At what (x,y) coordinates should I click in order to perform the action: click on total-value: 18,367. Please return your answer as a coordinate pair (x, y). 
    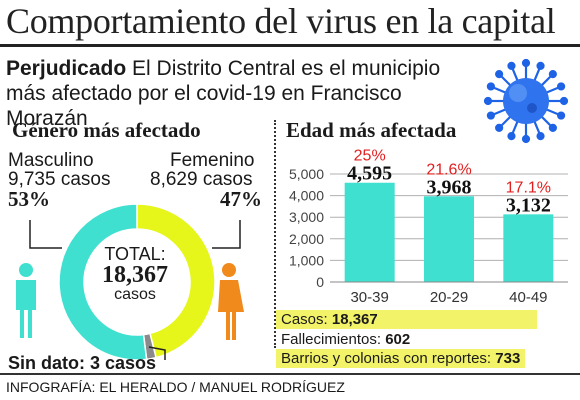
    Looking at the image, I should click on (135, 275).